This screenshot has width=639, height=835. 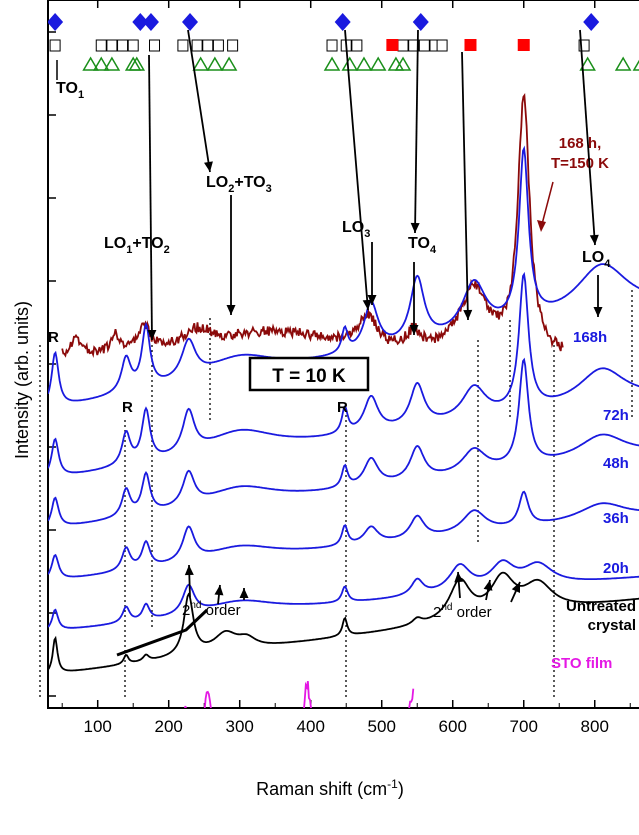 I want to click on x-tick-label: 400, so click(x=311, y=726).